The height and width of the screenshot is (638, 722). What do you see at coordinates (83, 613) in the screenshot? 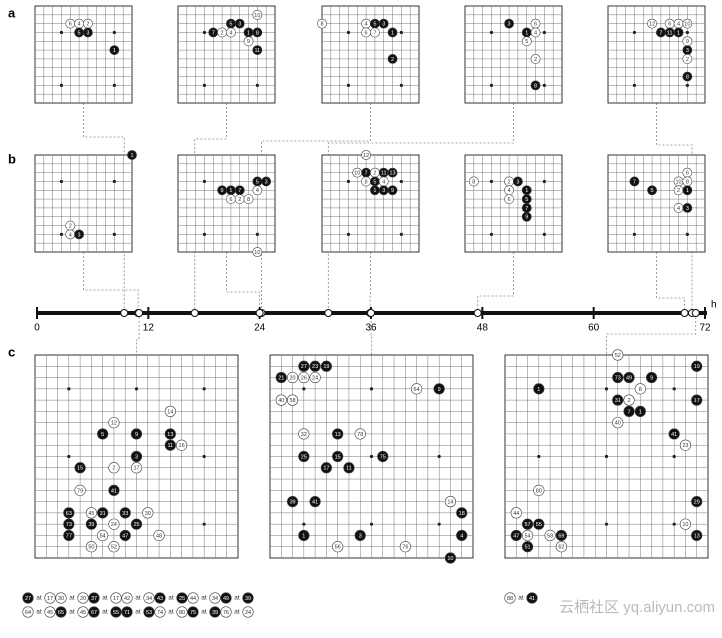
I see `note-stone-label: 45` at bounding box center [83, 613].